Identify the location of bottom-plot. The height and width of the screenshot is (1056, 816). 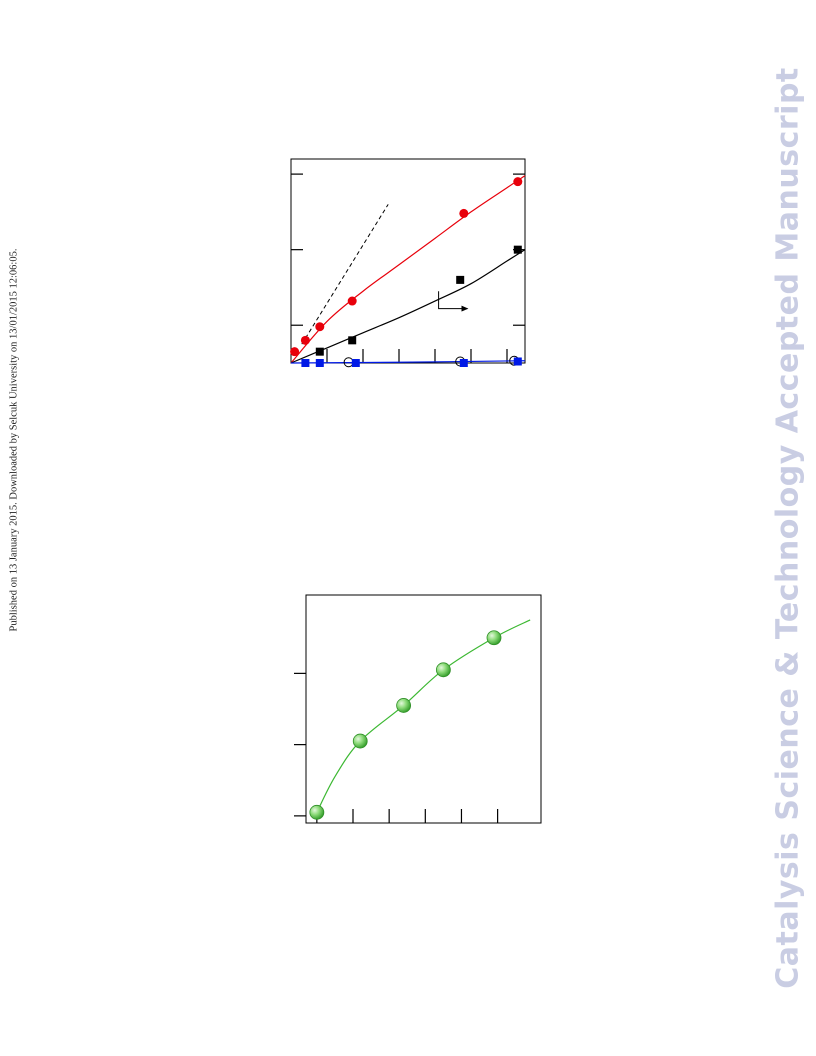
(418, 709).